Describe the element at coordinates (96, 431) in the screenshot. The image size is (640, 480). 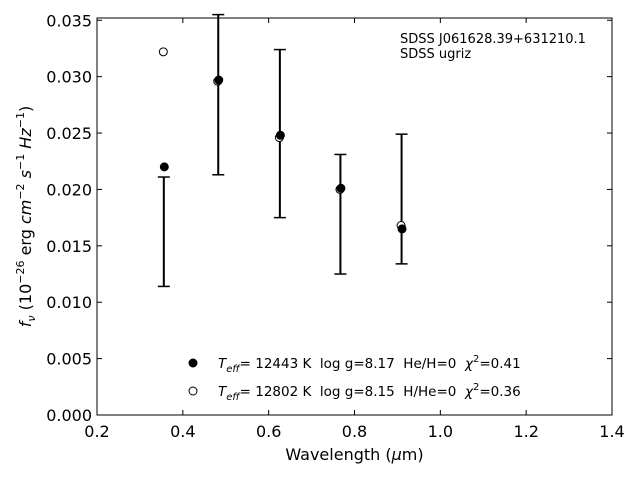
I see `x-tick-label: 0.2` at that location.